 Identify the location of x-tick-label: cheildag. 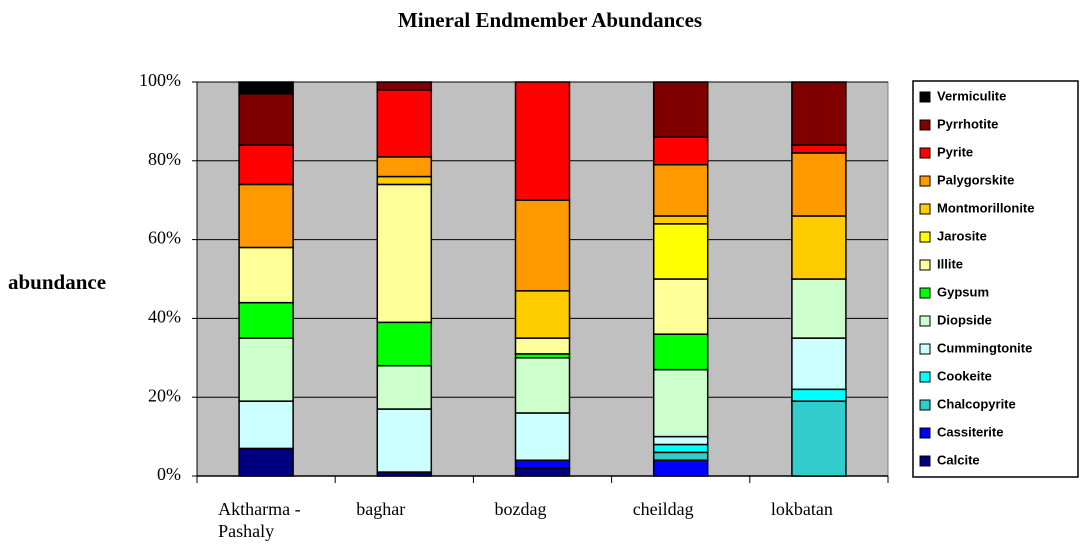
(663, 509).